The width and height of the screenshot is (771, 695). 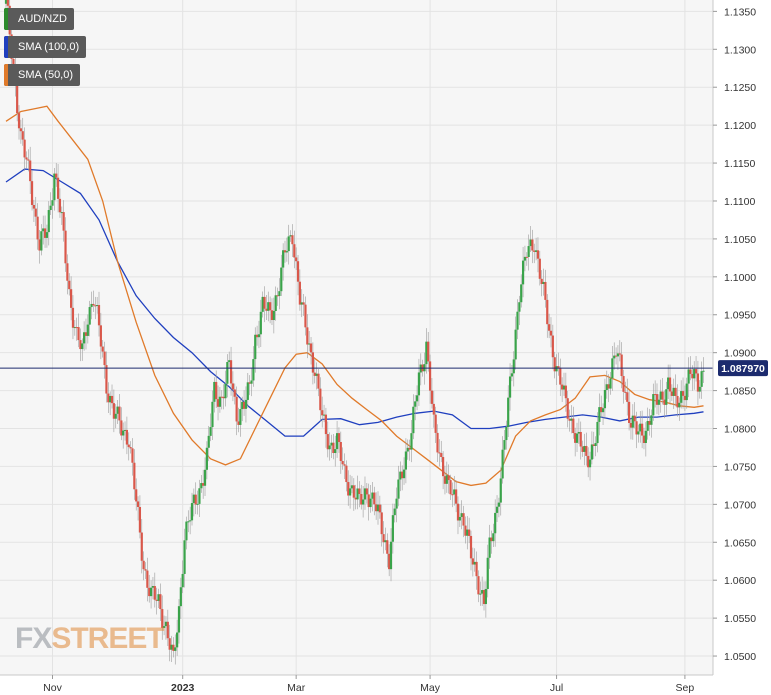 What do you see at coordinates (740, 543) in the screenshot?
I see `y-tick-label: 1.0650` at bounding box center [740, 543].